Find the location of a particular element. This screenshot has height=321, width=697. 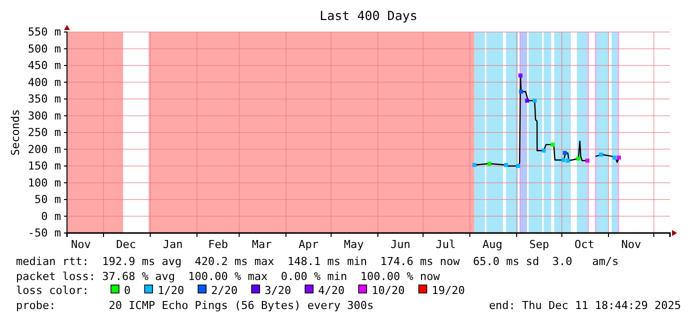

x-tick-label: Mar is located at coordinates (262, 244).